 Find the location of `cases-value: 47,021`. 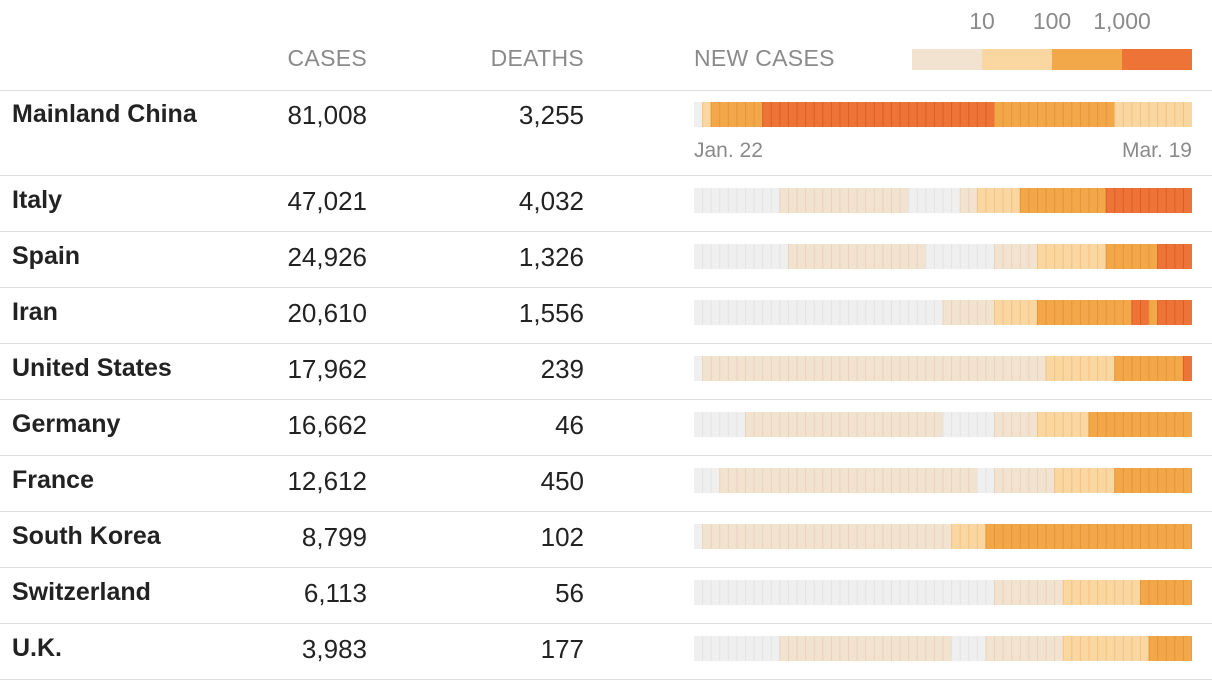

cases-value: 47,021 is located at coordinates (327, 201).